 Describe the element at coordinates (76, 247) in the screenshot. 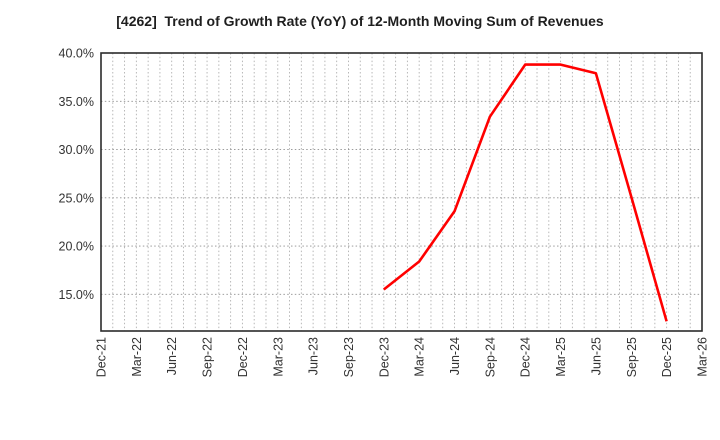

I see `y-tick-label: 20.0%` at that location.